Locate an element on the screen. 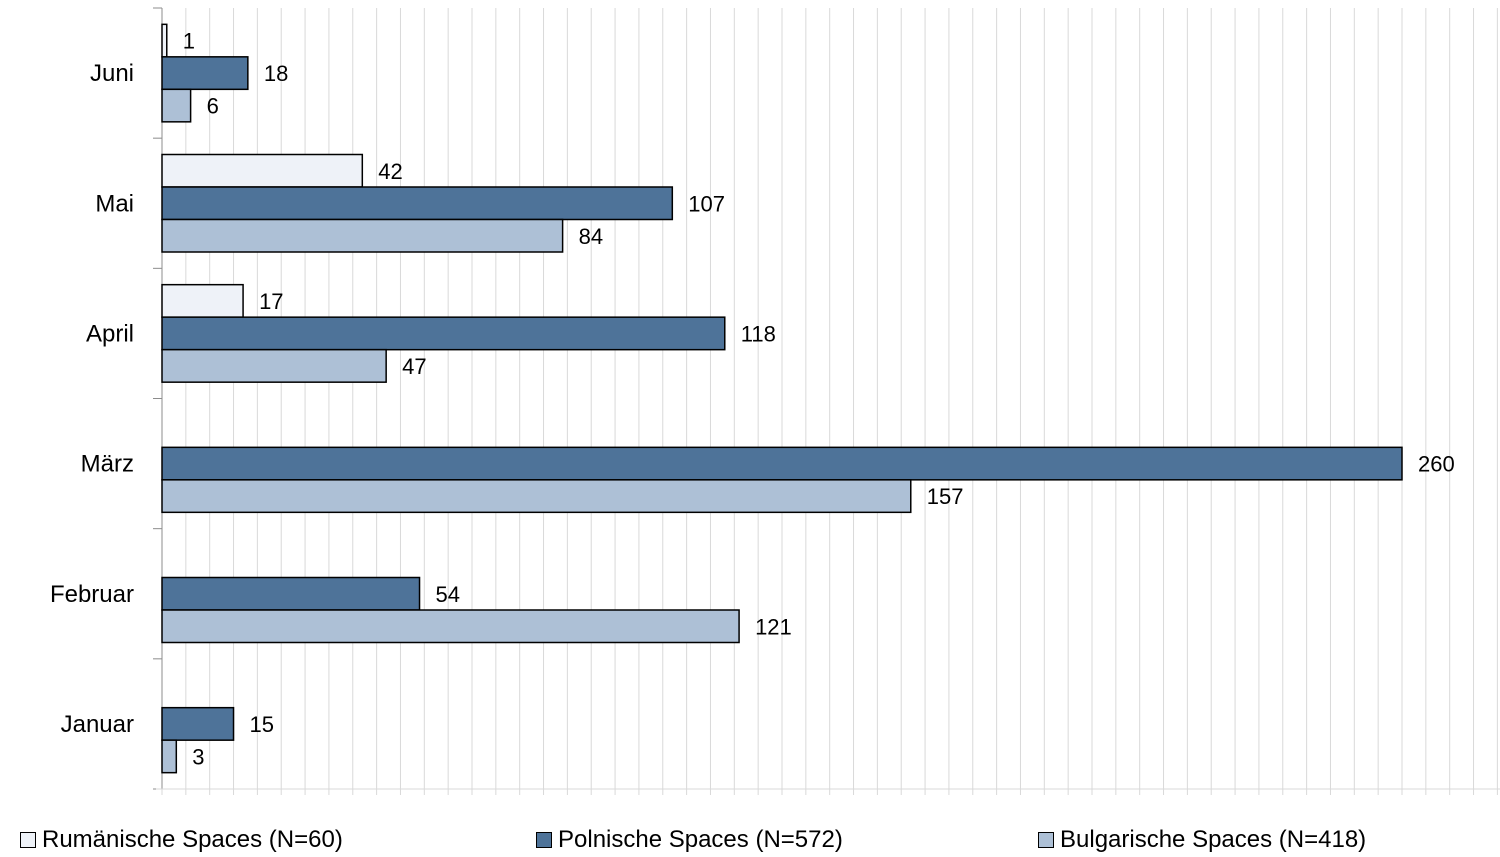 This screenshot has height=857, width=1500. data-label: 157 is located at coordinates (945, 496).